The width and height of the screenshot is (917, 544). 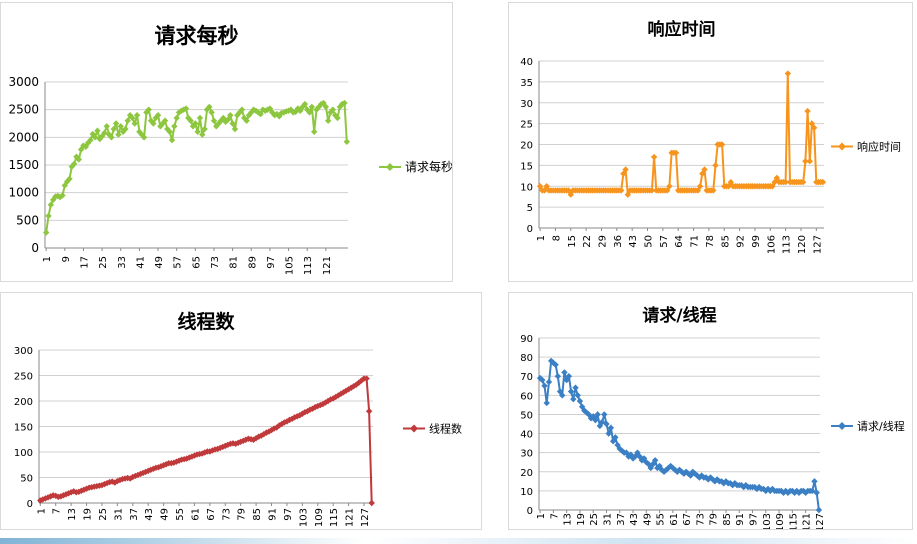 I want to click on y-tick-label: 70, so click(x=526, y=377).